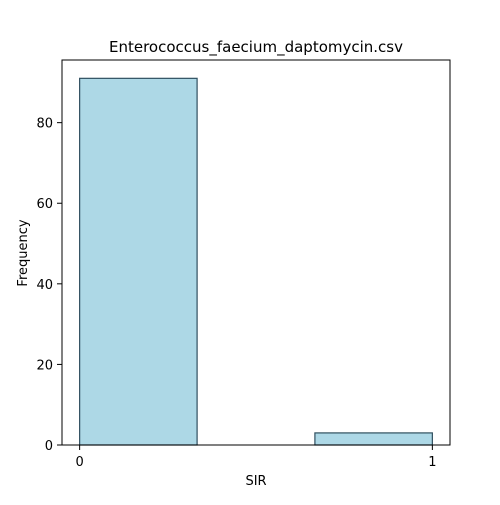  Describe the element at coordinates (44, 365) in the screenshot. I see `y-tick-label-1: 20` at that location.